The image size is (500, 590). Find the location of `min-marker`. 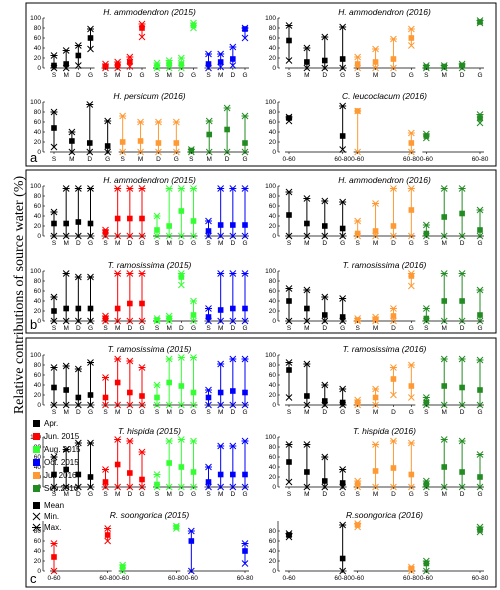

min-marker is located at coordinates (289, 60).